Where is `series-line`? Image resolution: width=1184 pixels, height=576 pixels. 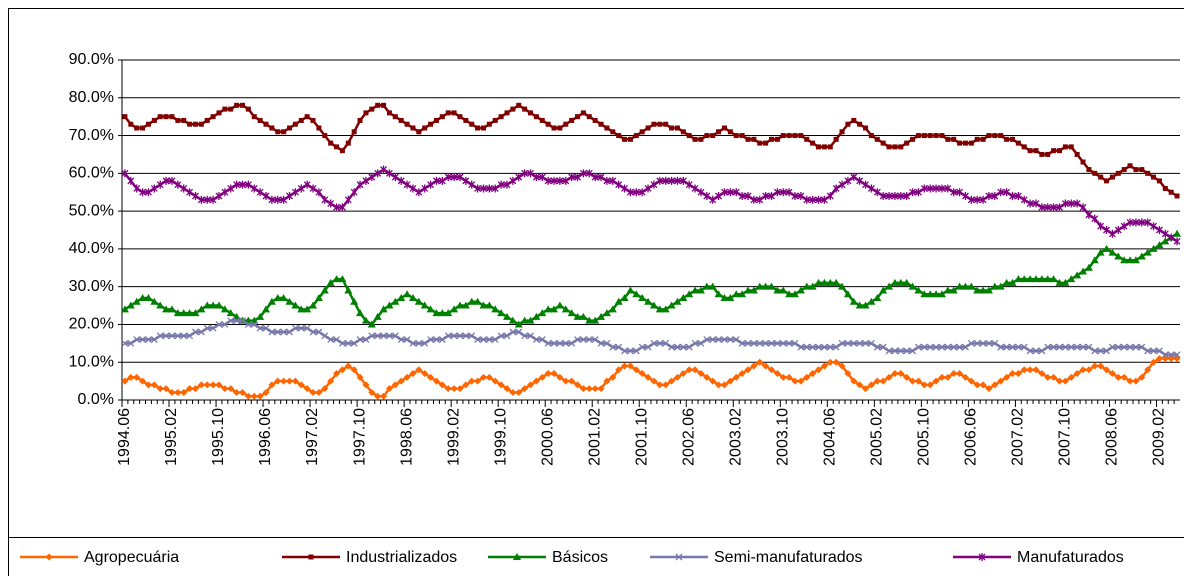
series-line is located at coordinates (651, 337).